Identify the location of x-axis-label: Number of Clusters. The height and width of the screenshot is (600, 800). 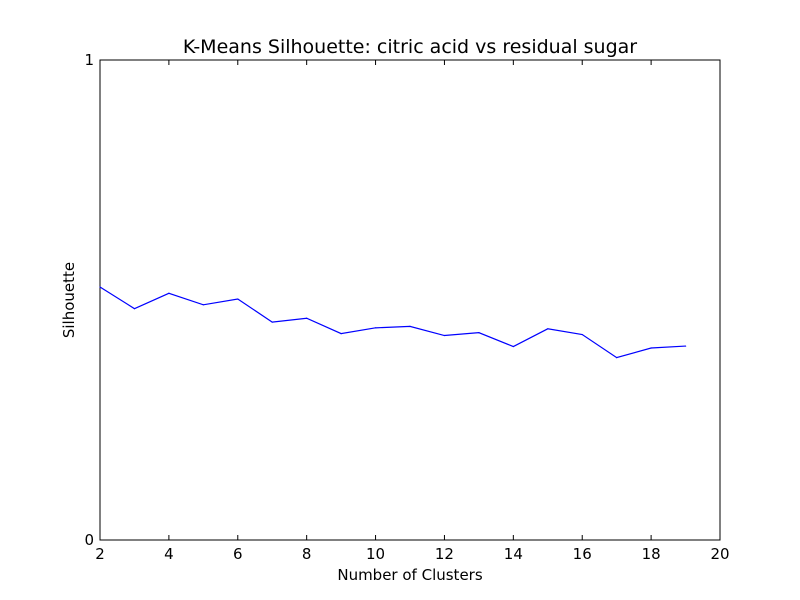
(409, 575).